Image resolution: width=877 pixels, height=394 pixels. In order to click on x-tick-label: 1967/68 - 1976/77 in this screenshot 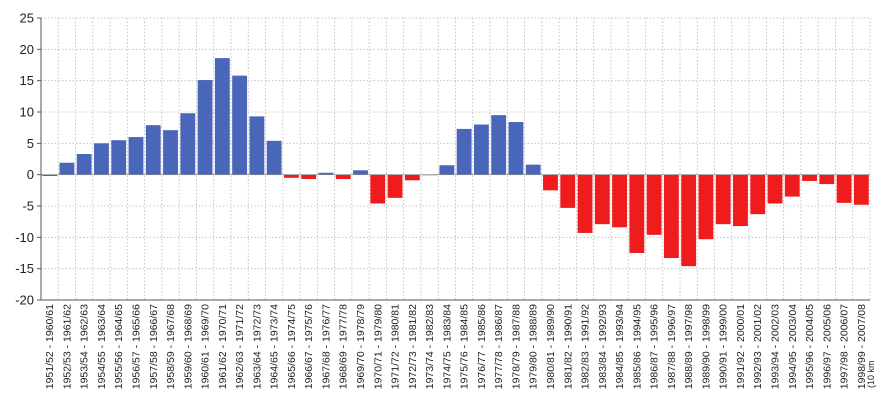, I will do `click(326, 346)`.